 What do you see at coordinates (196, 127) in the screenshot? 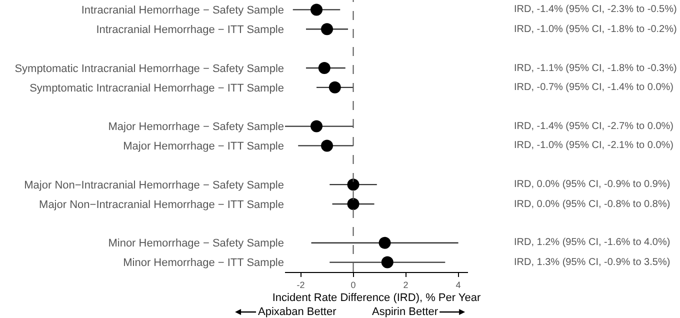
I see `y-tick-label: Major Hemorrhage − Safety Sample` at bounding box center [196, 127].